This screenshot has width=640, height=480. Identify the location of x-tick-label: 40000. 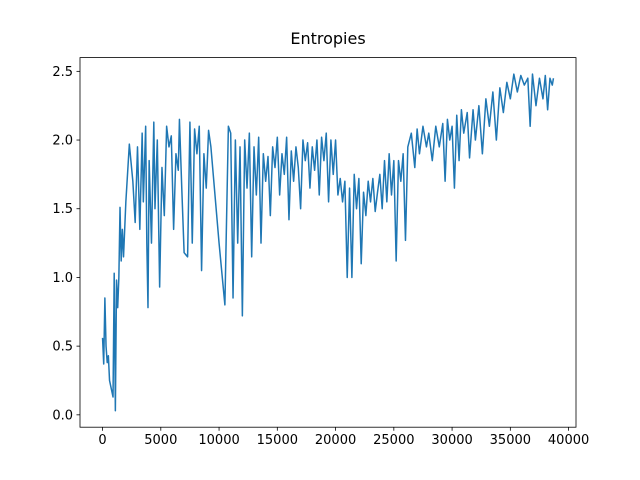
(568, 440).